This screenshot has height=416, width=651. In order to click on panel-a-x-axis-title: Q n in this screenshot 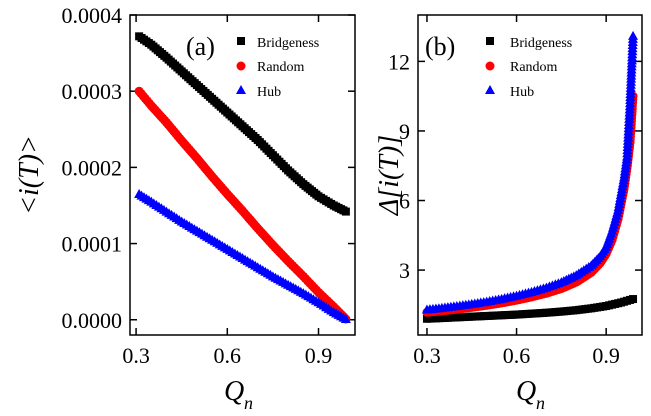, I will do `click(238, 394)`.